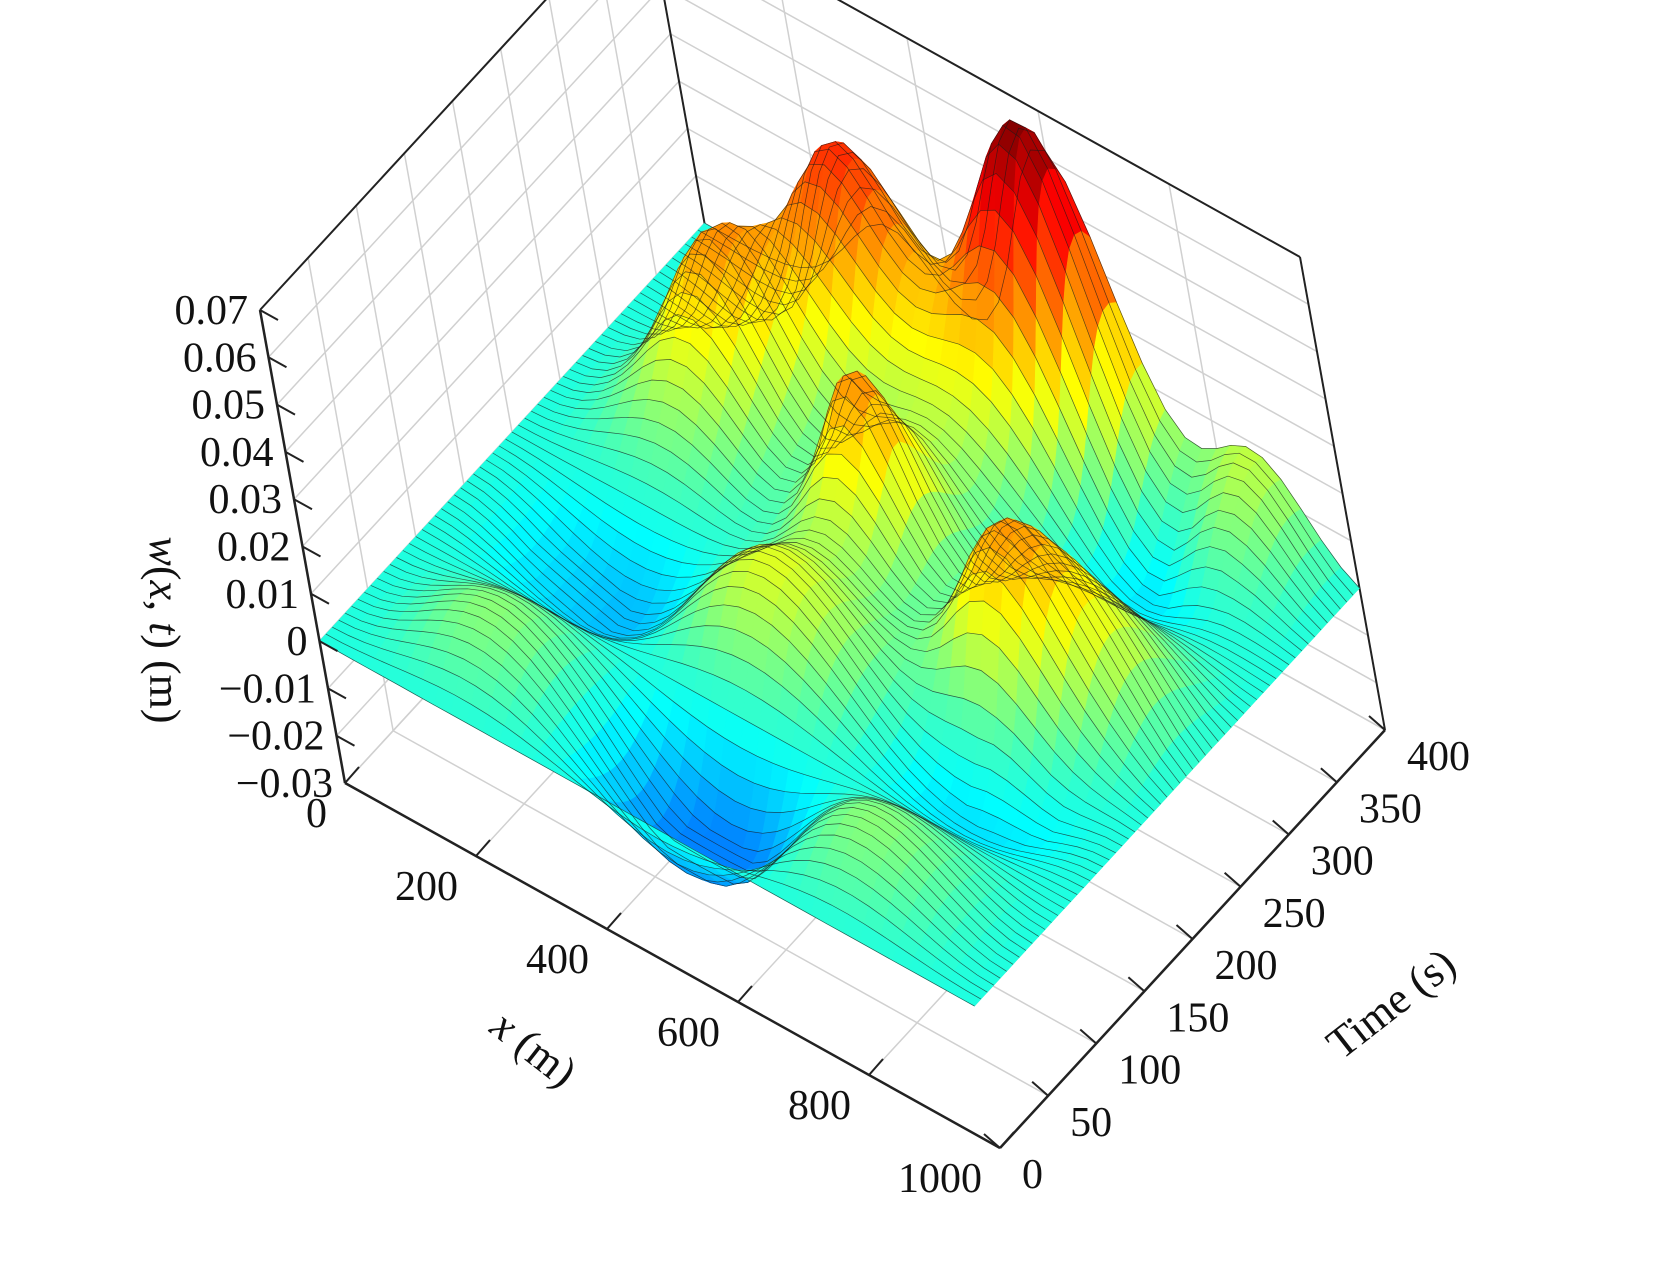 The image size is (1673, 1278). Describe the element at coordinates (1438, 757) in the screenshot. I see `time-tick-label: 400` at that location.